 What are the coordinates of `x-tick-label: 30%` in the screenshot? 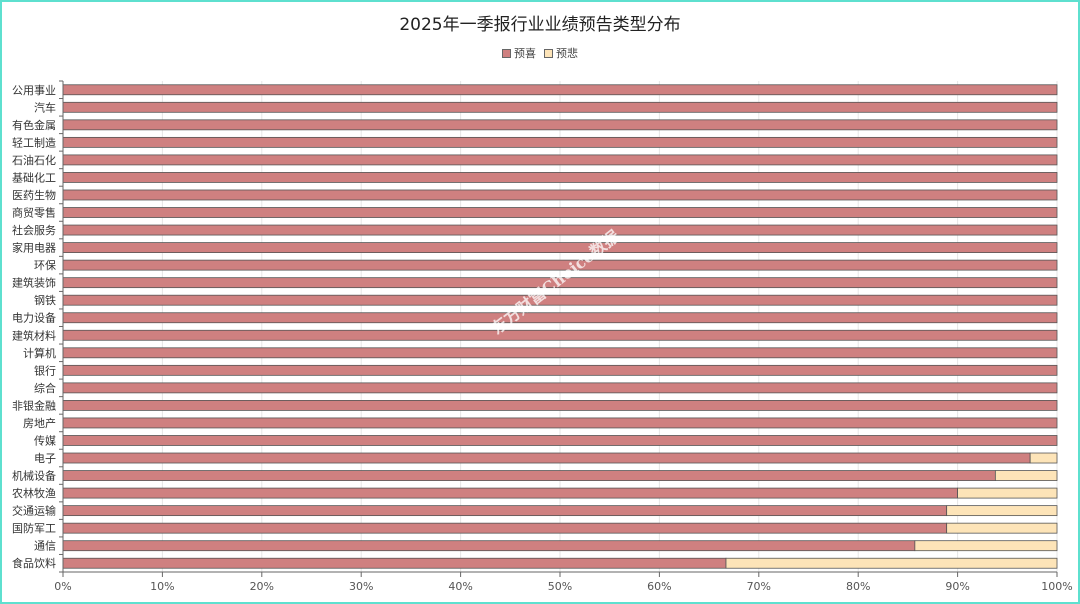 It's located at (361, 586).